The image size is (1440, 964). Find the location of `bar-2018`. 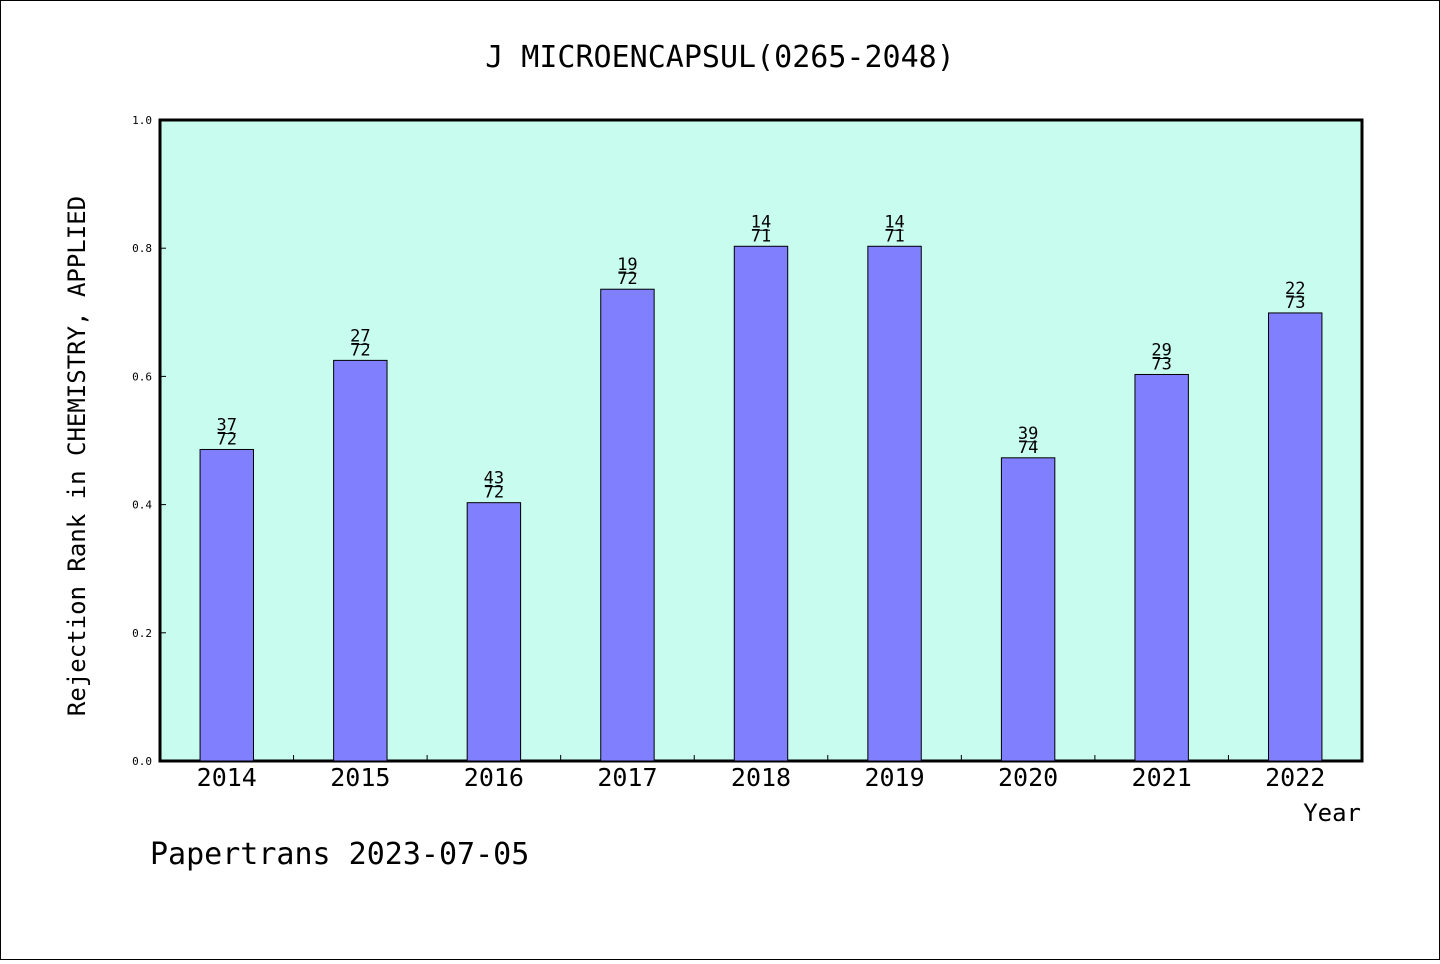

bar-2018 is located at coordinates (761, 503).